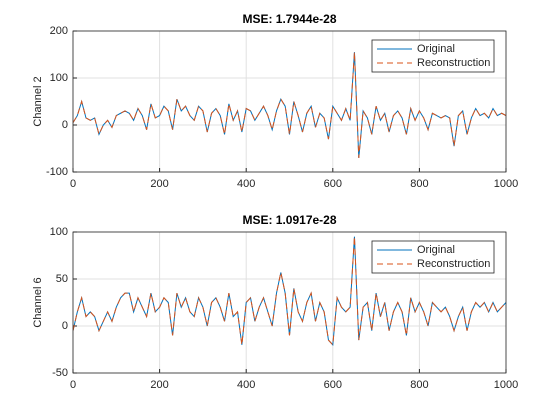  What do you see at coordinates (289, 220) in the screenshot?
I see `chart-title: MSE: 1.0917e-28` at bounding box center [289, 220].